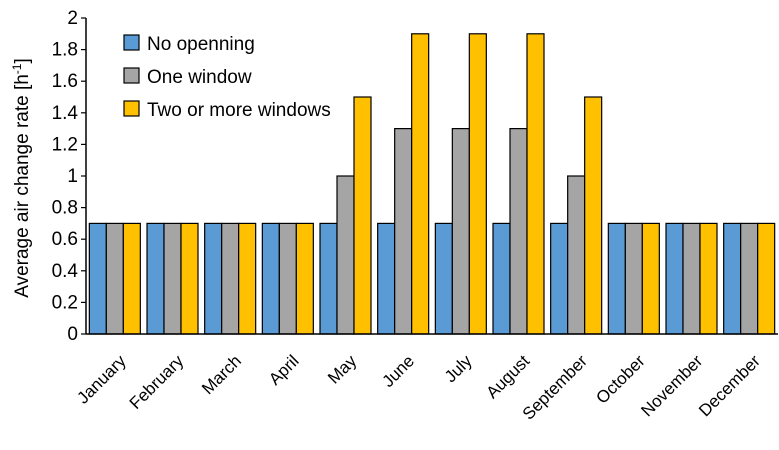  Describe the element at coordinates (65, 302) in the screenshot. I see `y-tick-label: 0.2` at that location.